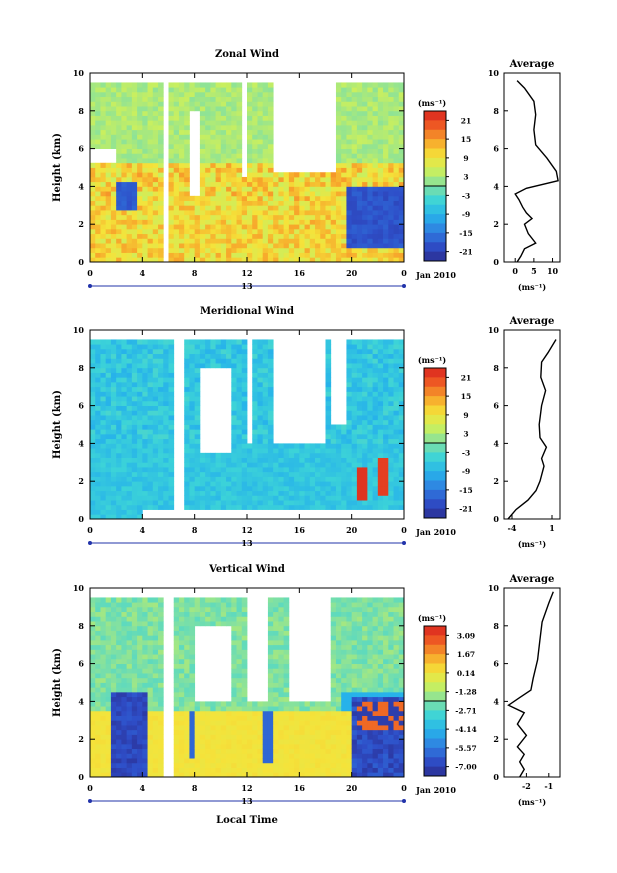  What do you see at coordinates (515, 271) in the screenshot?
I see `profile-x-tick-label: 0` at bounding box center [515, 271].